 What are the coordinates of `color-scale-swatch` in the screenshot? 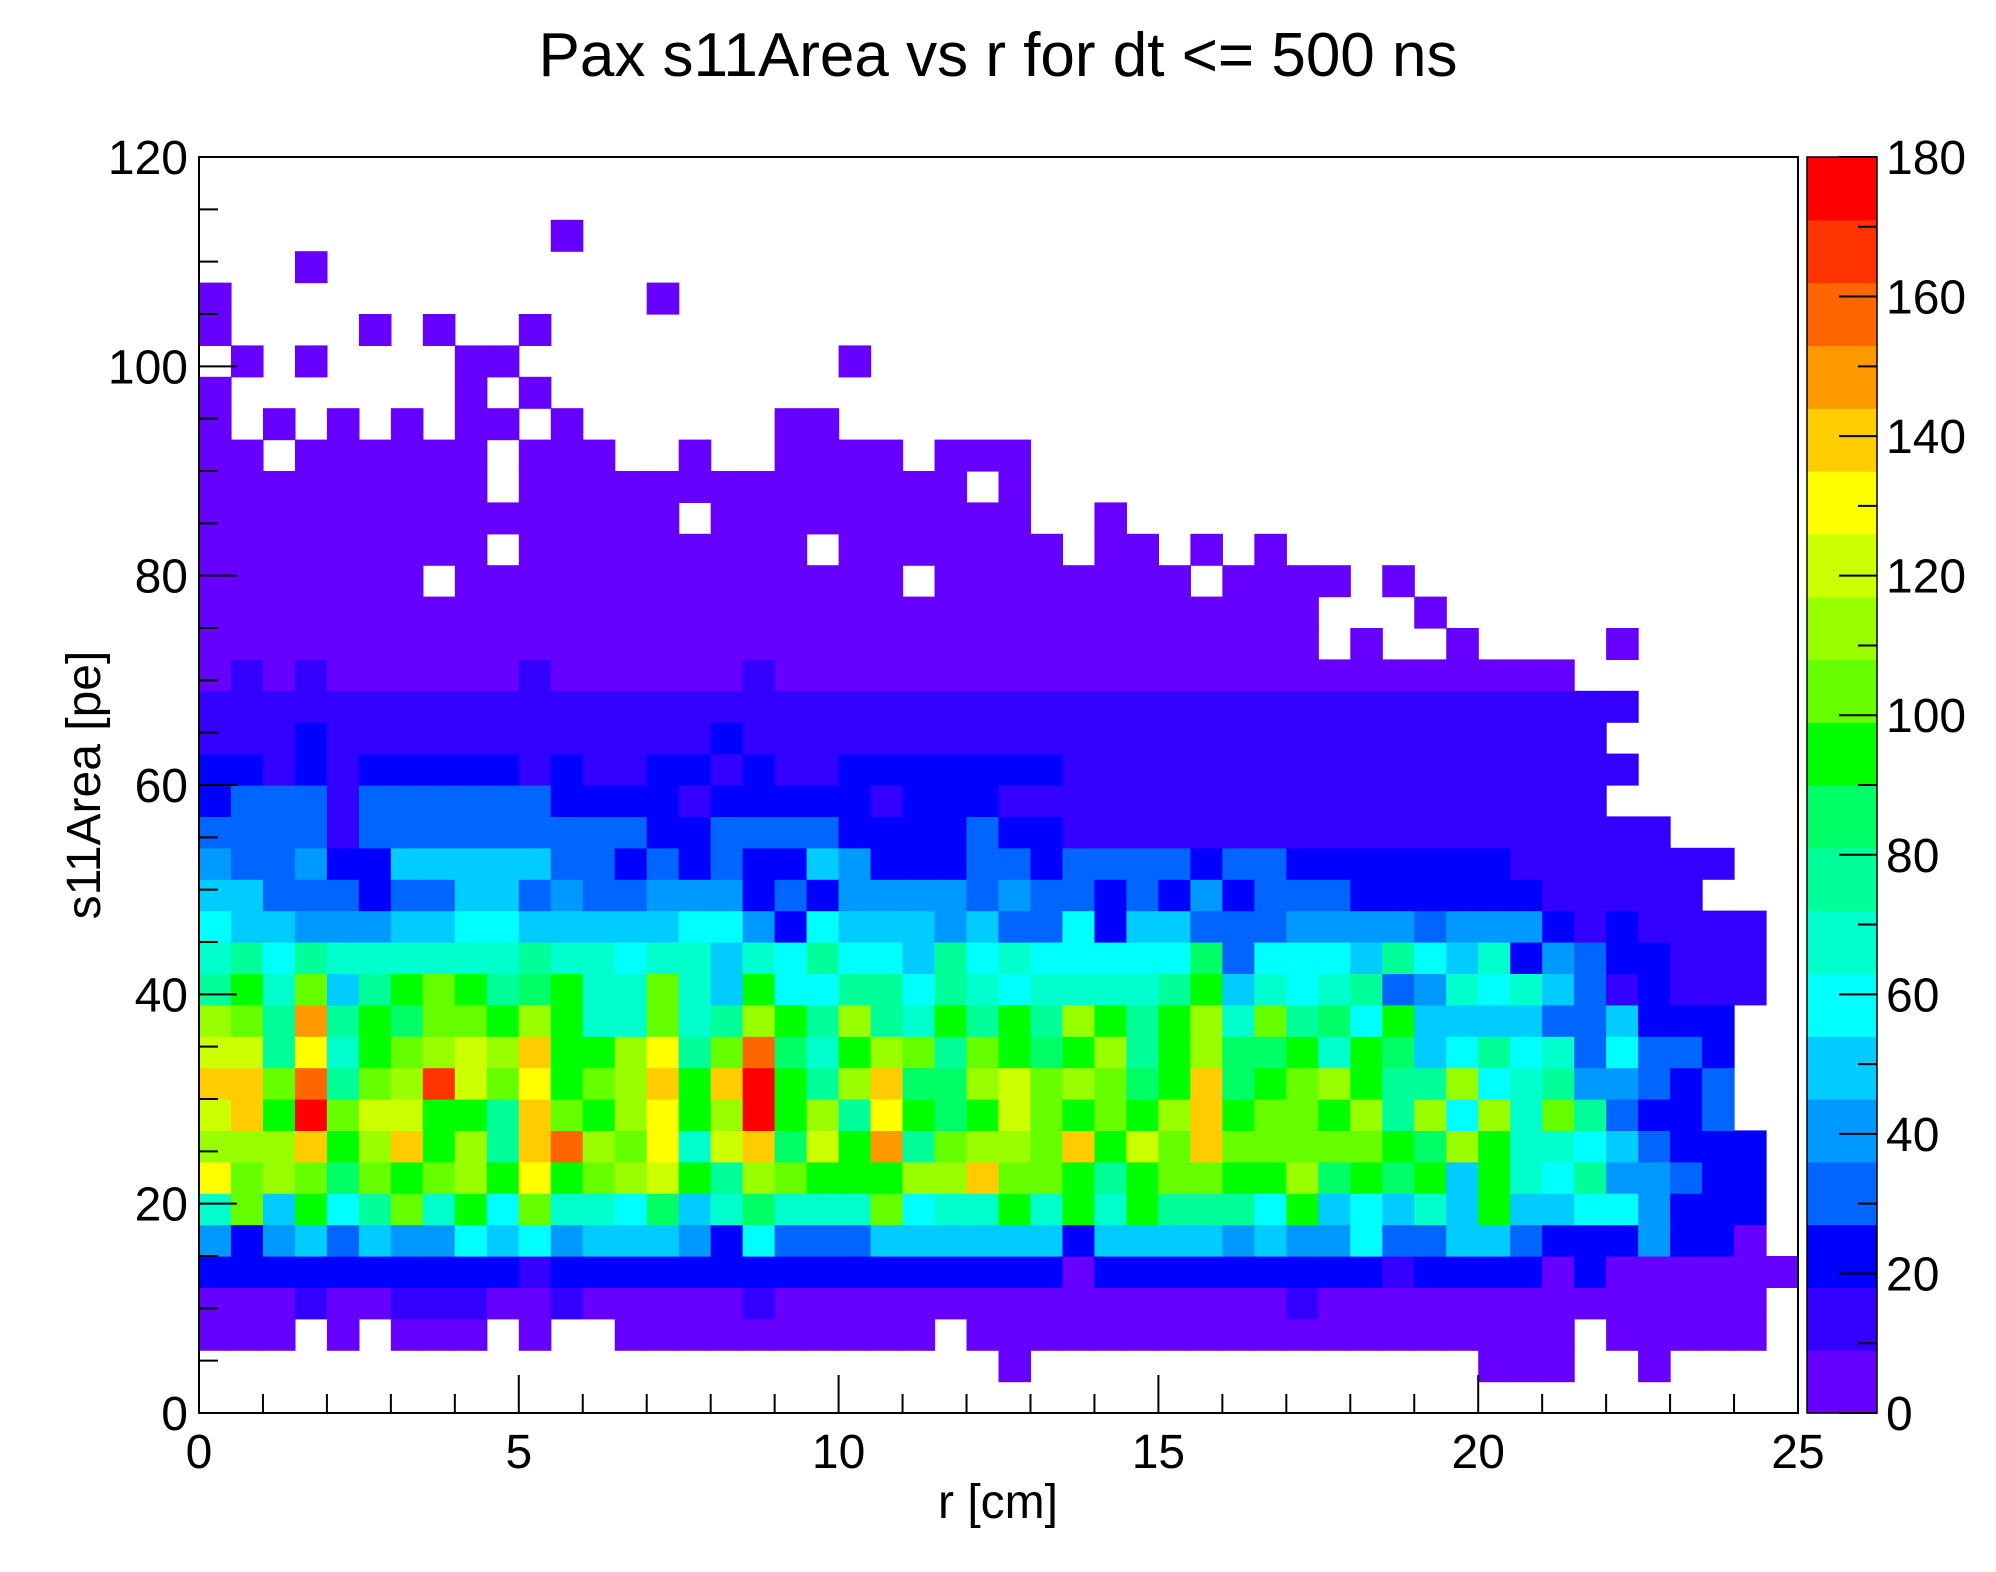 It's located at (1842, 1382).